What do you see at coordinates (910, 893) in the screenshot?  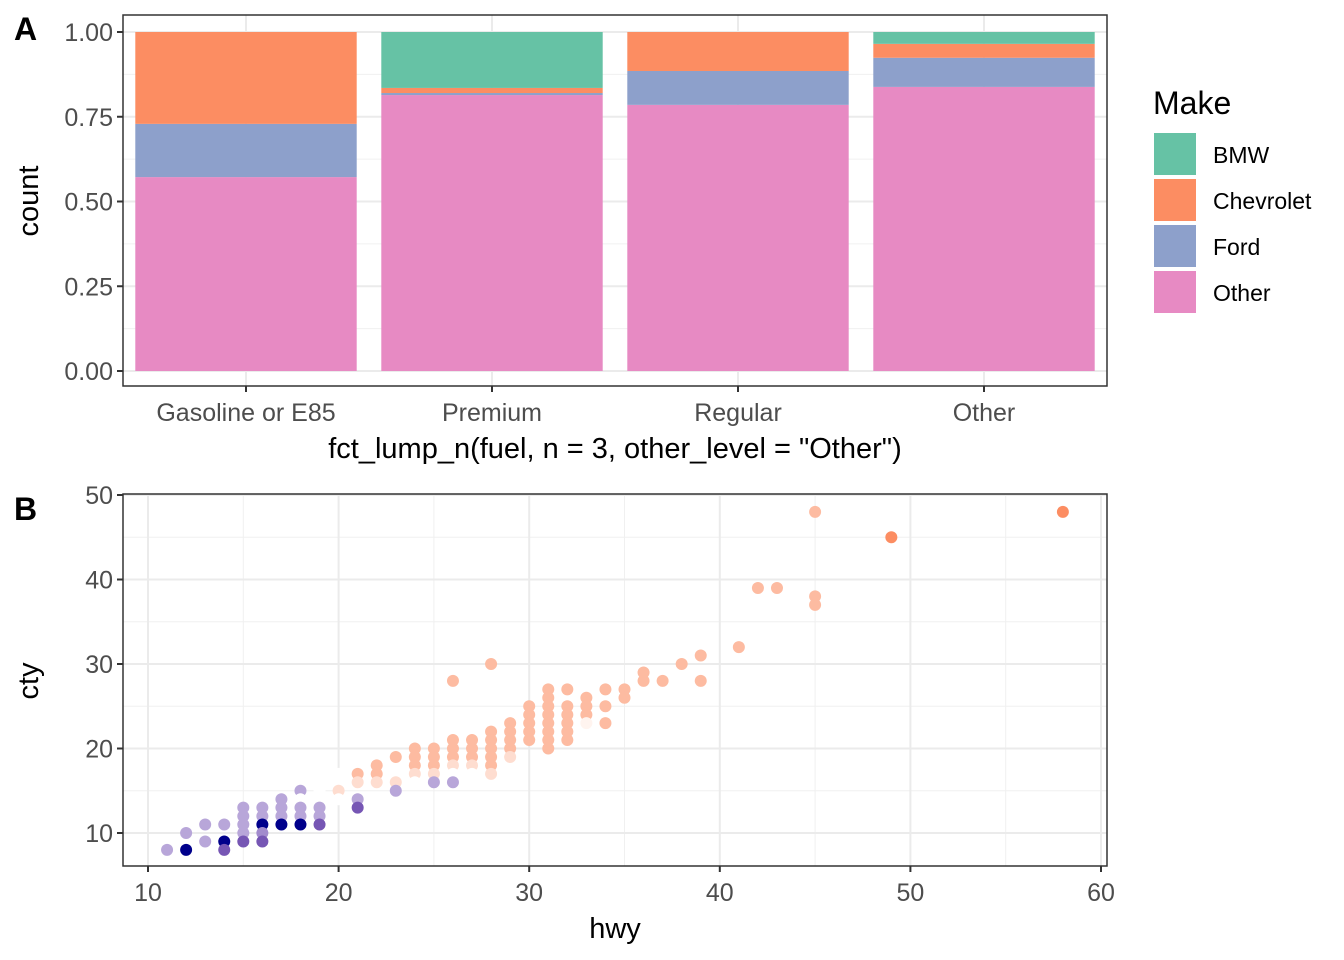 I see `x-tick-label: 50` at bounding box center [910, 893].